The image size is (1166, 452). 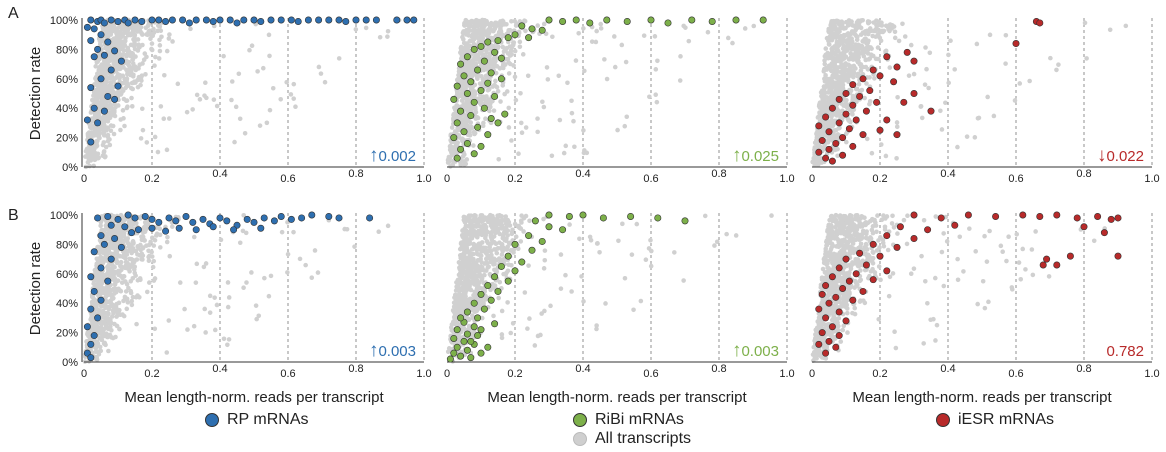 What do you see at coordinates (84, 179) in the screenshot?
I see `x-tick-label: 0` at bounding box center [84, 179].